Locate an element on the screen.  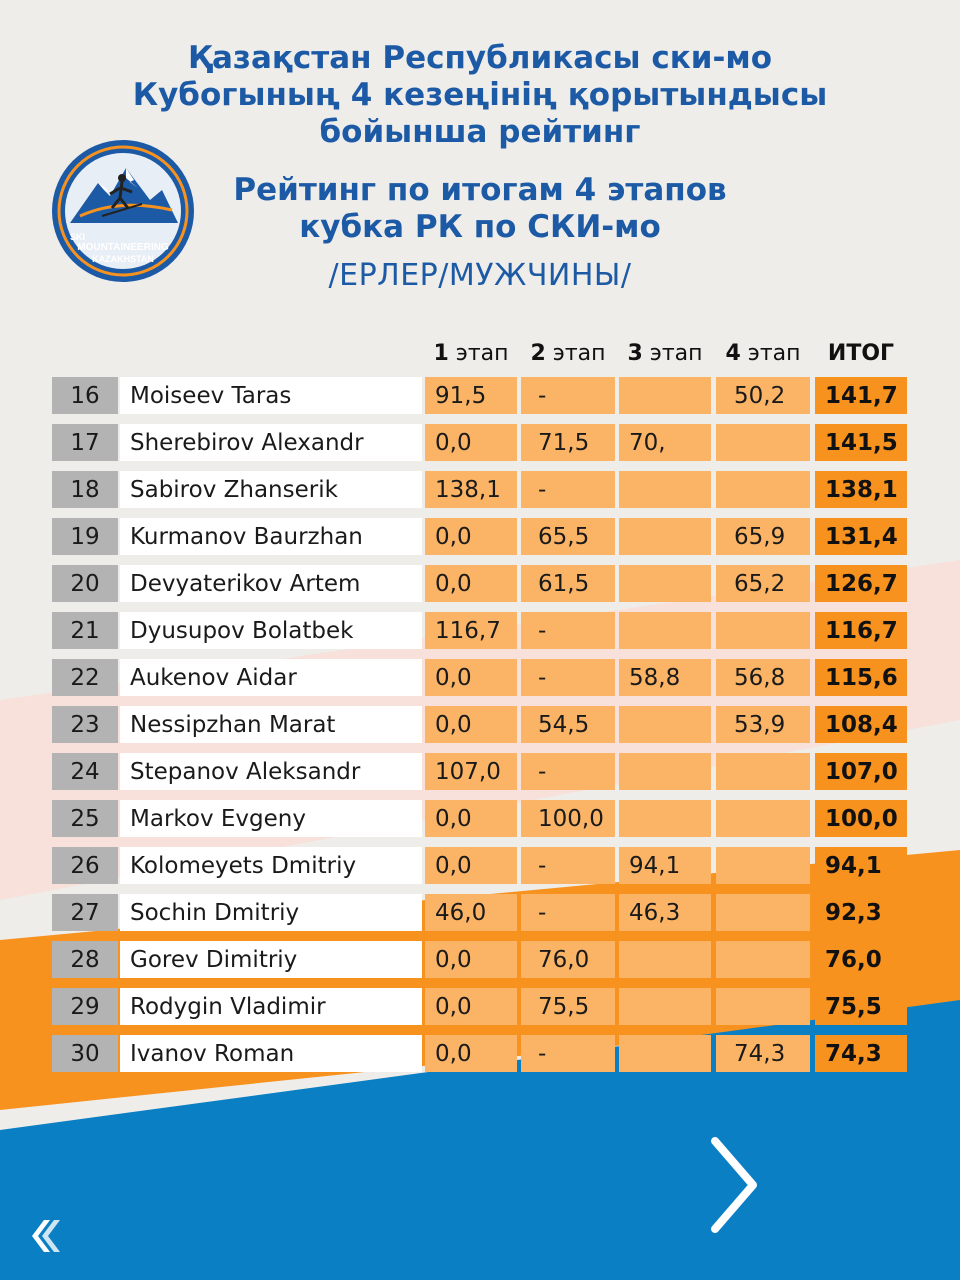
table-row: 18 Sabirov Zhanserik 138,1 - 138,1 is located at coordinates (480, 489).